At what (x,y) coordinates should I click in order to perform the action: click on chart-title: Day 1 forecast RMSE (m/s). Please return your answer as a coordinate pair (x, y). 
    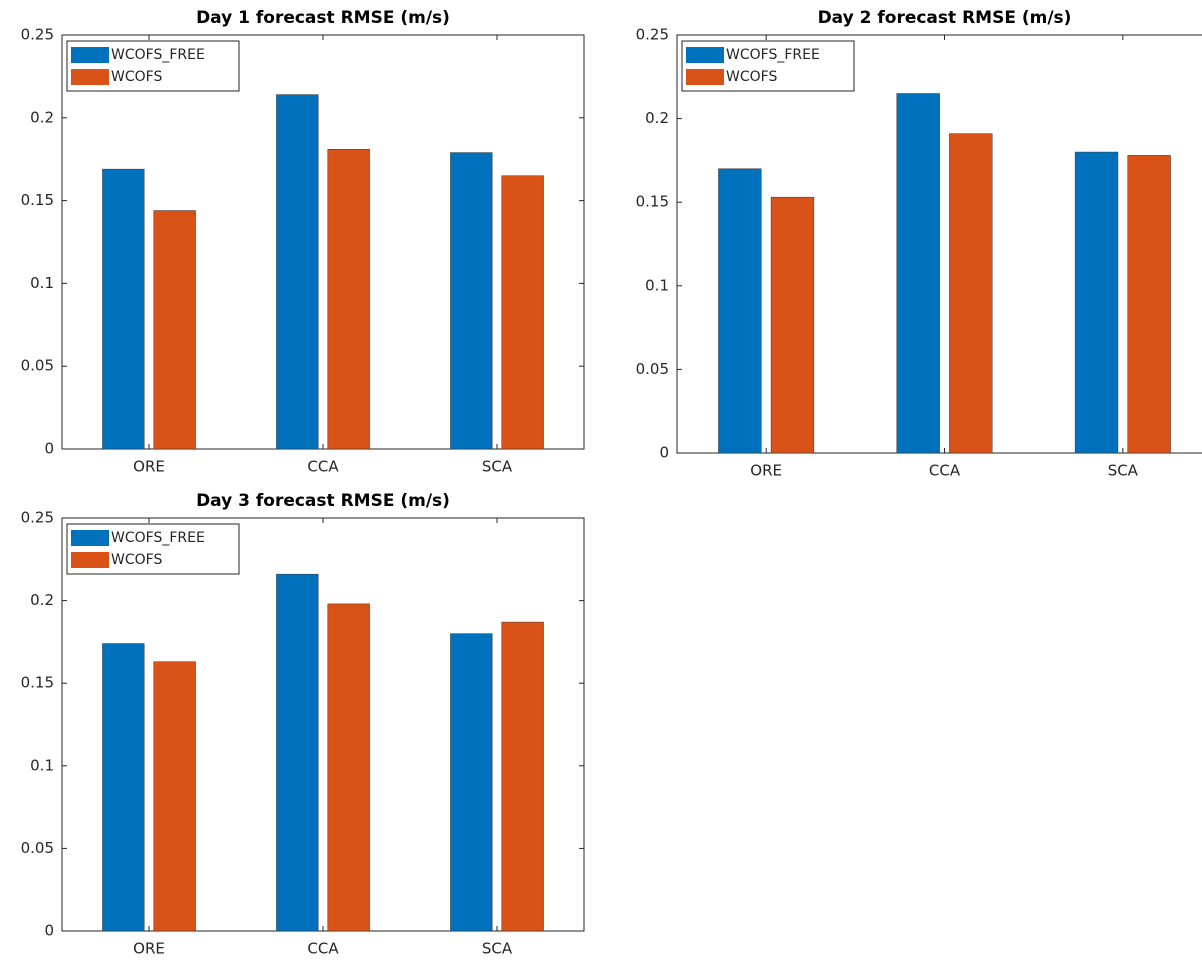
    Looking at the image, I should click on (323, 18).